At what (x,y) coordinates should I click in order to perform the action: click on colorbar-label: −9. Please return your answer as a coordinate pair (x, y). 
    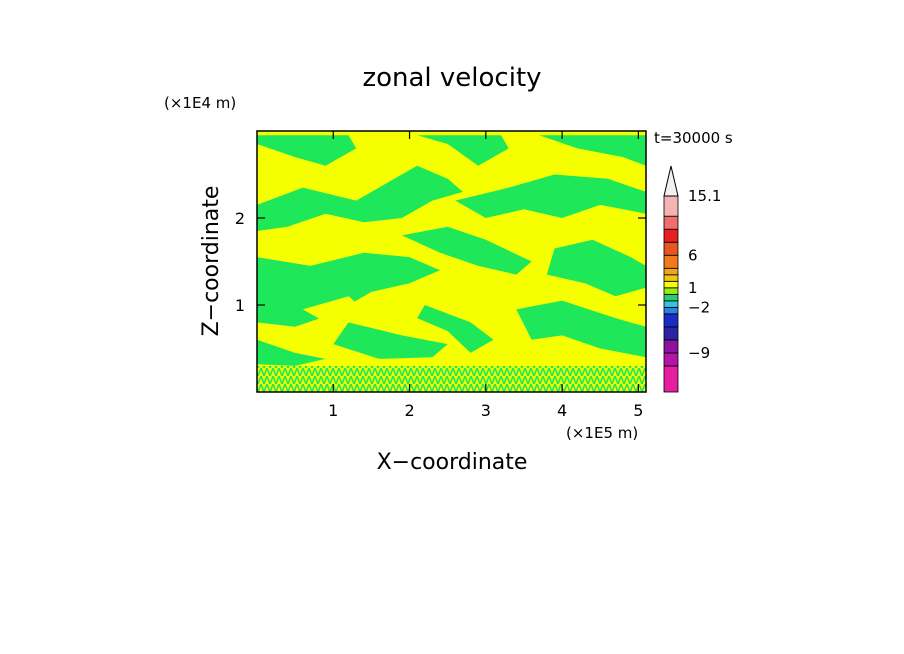
    Looking at the image, I should click on (699, 353).